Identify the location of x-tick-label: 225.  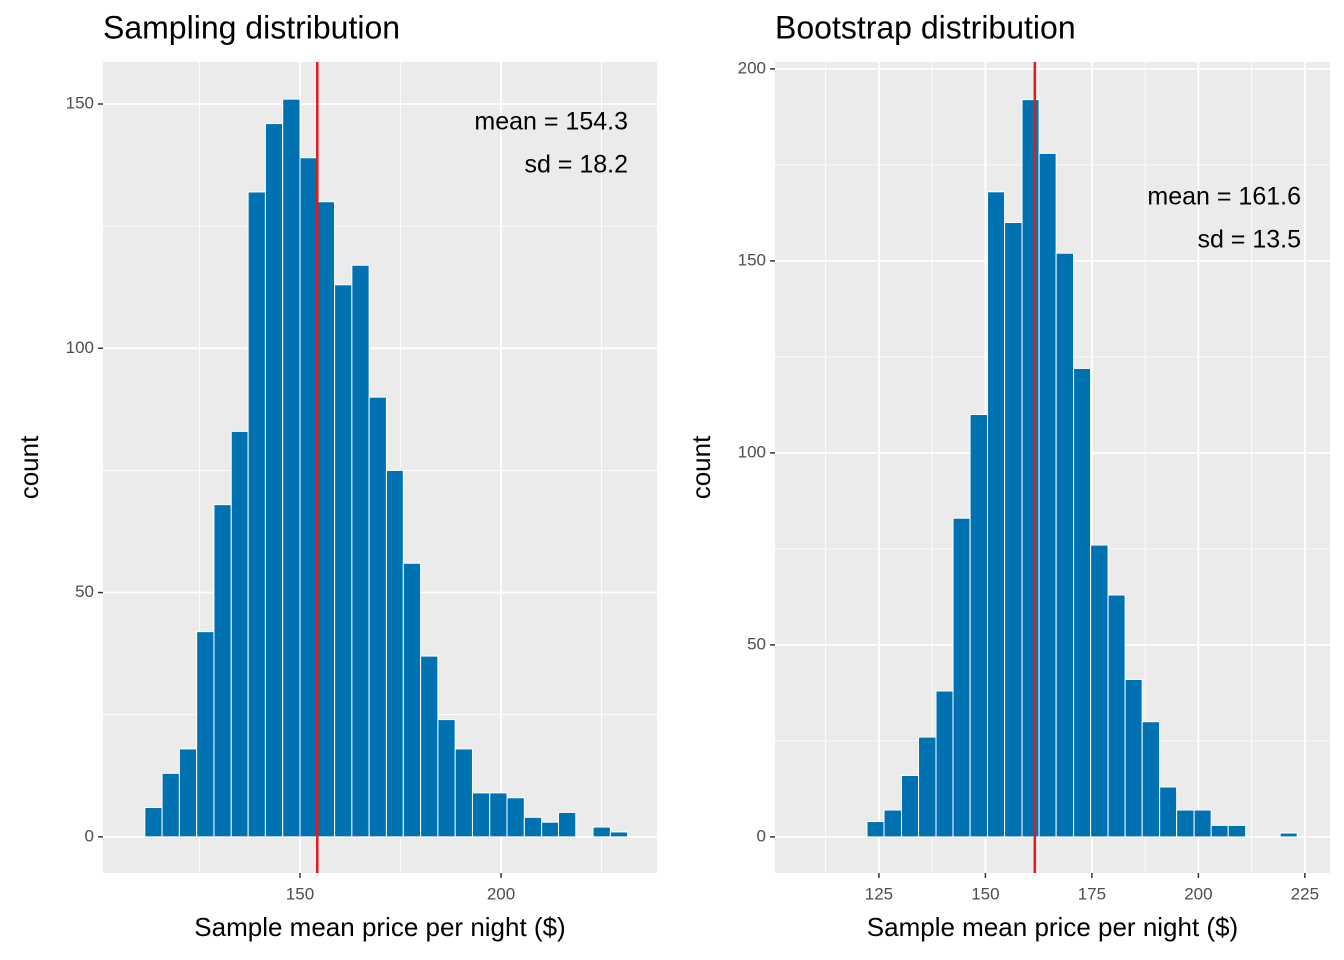
(1305, 893).